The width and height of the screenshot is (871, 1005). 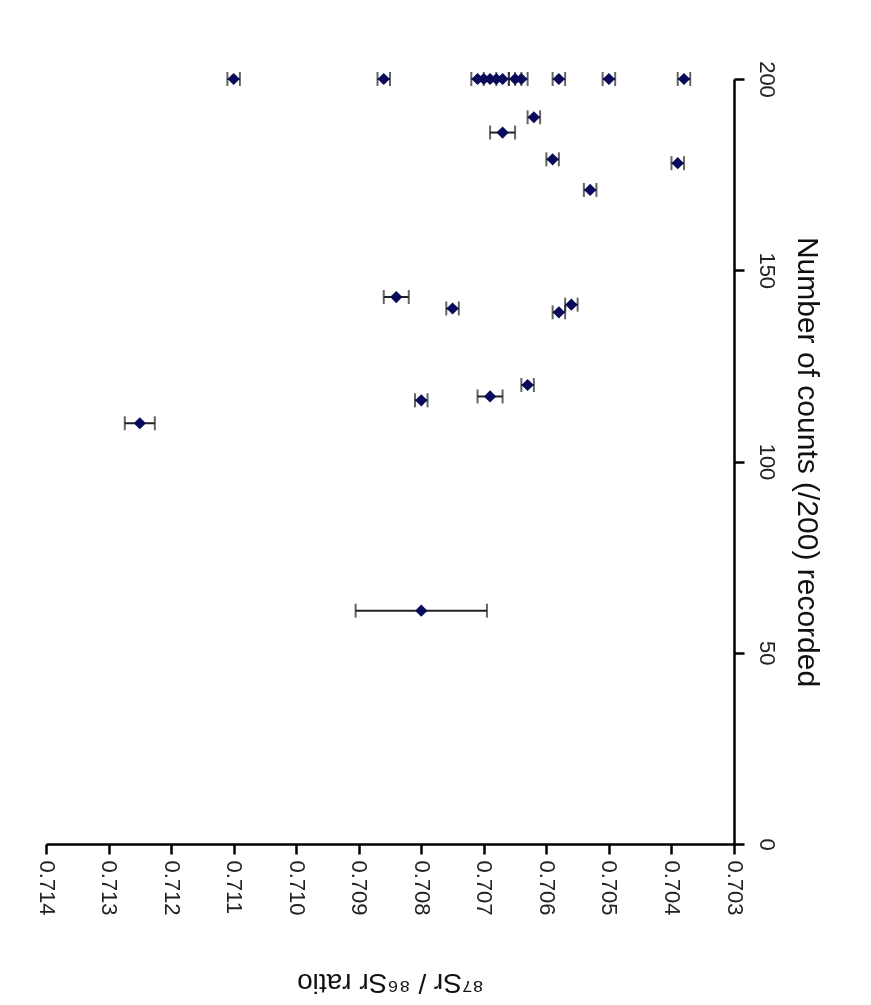 What do you see at coordinates (235, 887) in the screenshot?
I see `x-tick-label: 0.711` at bounding box center [235, 887].